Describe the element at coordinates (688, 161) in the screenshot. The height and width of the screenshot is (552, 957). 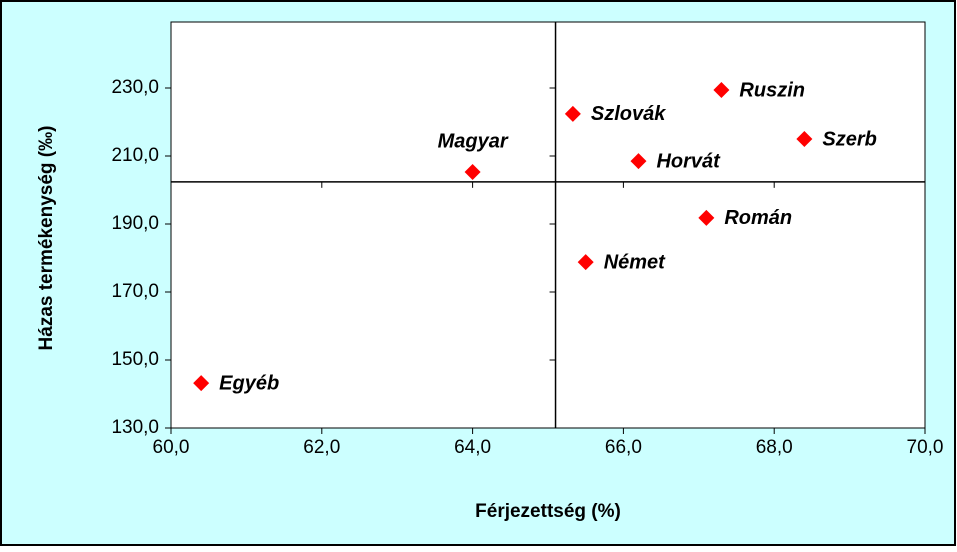
I see `point-label: Horvát` at that location.